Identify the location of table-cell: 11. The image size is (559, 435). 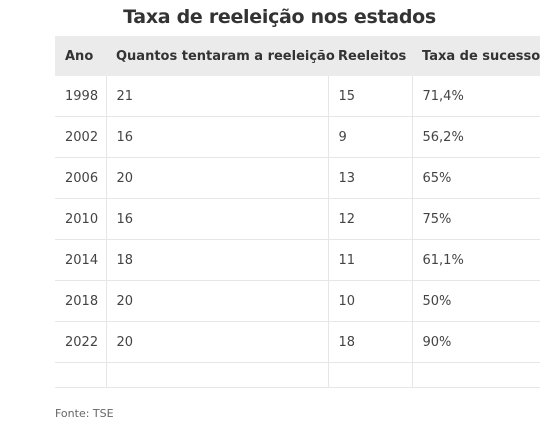
(369, 260).